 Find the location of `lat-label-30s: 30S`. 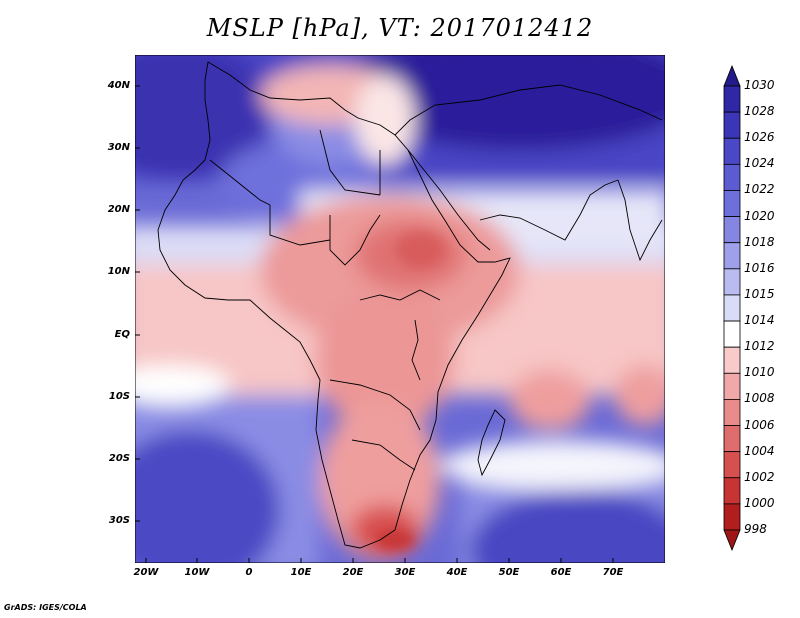

lat-label-30s: 30S is located at coordinates (119, 520).